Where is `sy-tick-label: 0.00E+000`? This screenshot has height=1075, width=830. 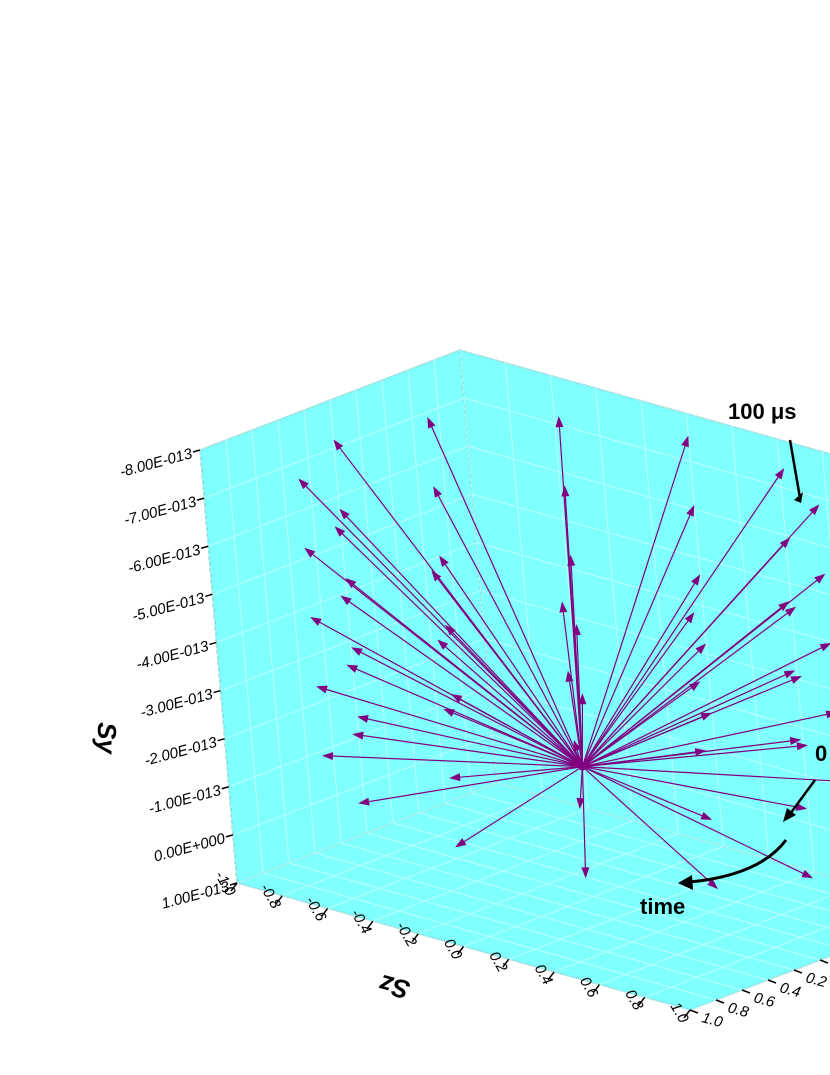 sy-tick-label: 0.00E+000 is located at coordinates (190, 847).